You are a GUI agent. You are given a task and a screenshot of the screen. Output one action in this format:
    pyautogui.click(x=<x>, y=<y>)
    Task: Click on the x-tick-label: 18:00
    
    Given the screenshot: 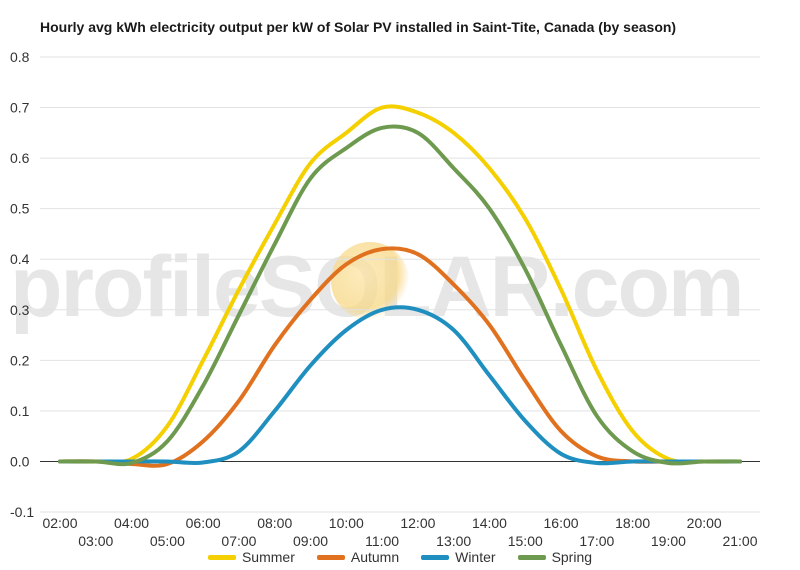 What is the action you would take?
    pyautogui.click(x=632, y=523)
    